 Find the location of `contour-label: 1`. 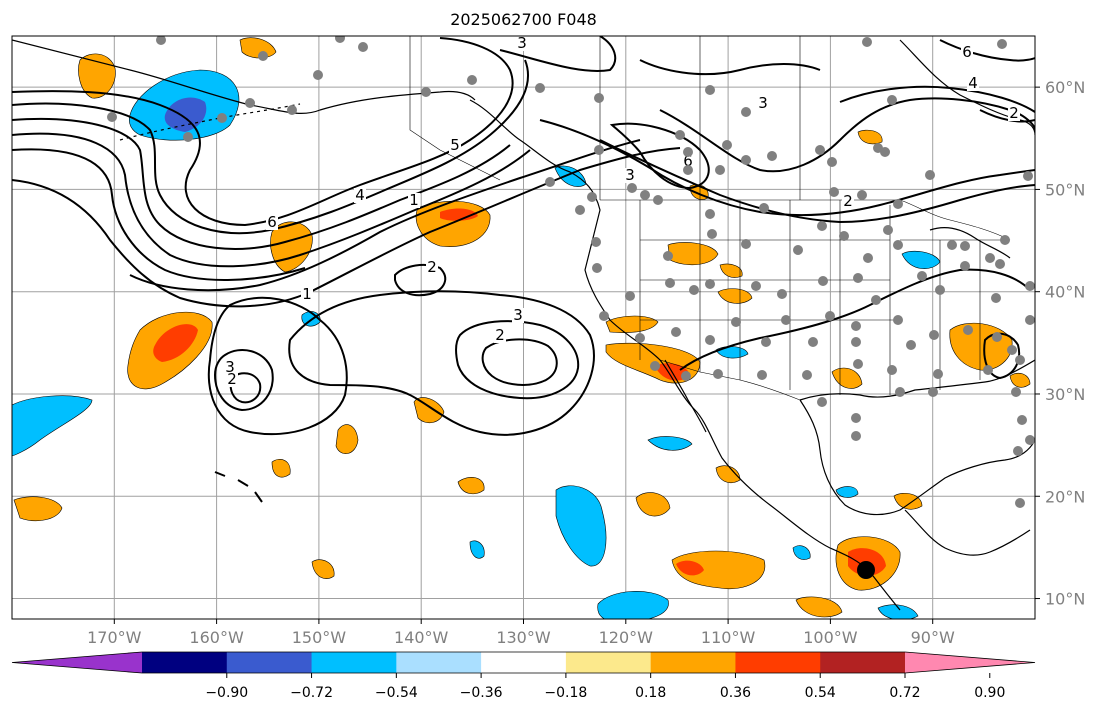

contour-label: 1 is located at coordinates (307, 294).